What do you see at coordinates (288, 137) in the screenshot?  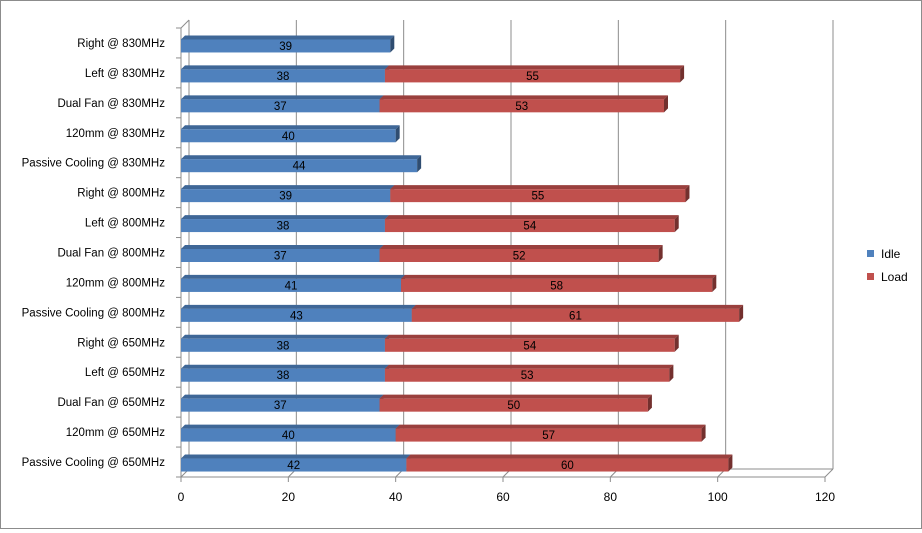 I see `value-label-idle-3: 40` at bounding box center [288, 137].